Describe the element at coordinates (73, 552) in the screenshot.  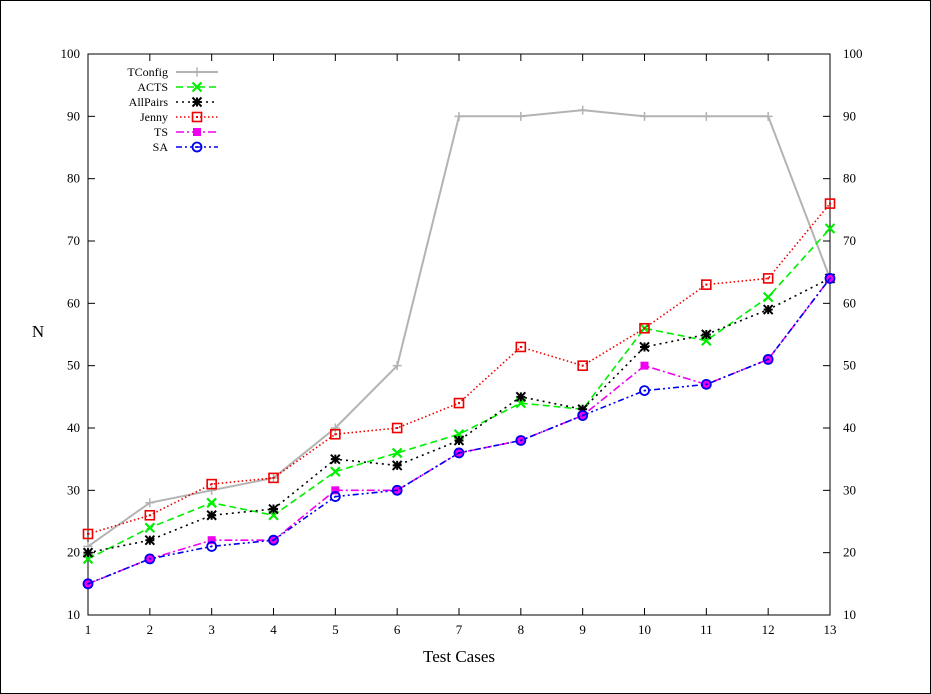
I see `y-tick-label: 20` at that location.